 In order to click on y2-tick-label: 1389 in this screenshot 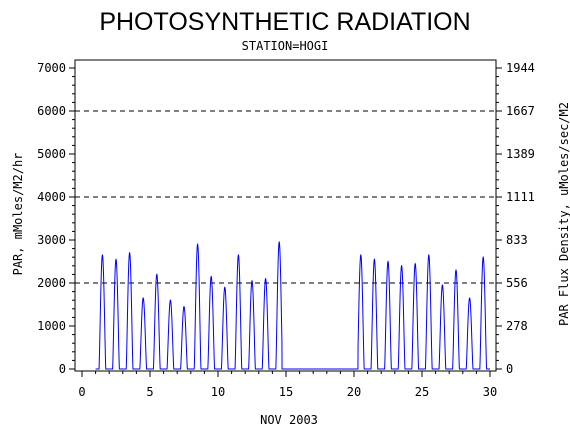, I will do `click(520, 154)`.